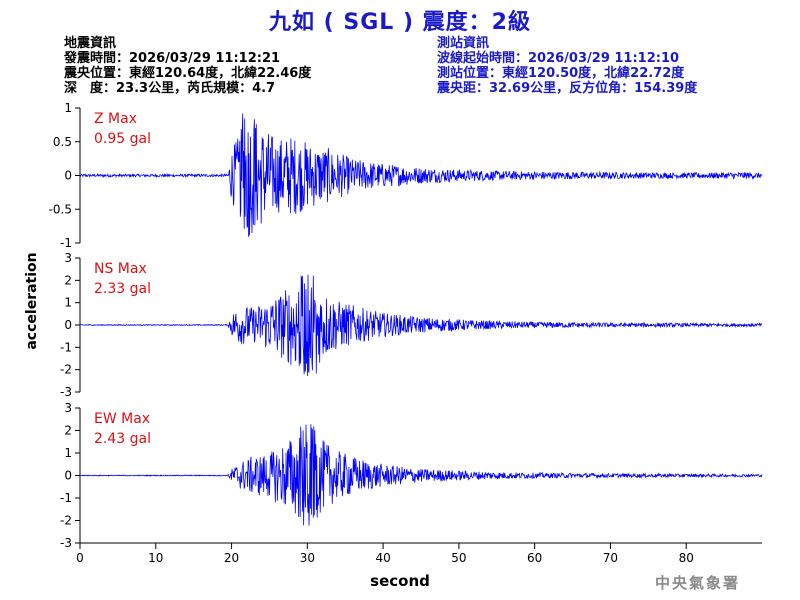  Describe the element at coordinates (188, 73) in the screenshot. I see `epicenter-location: 震央位置：東經120.64度，北緯22.46度` at that location.